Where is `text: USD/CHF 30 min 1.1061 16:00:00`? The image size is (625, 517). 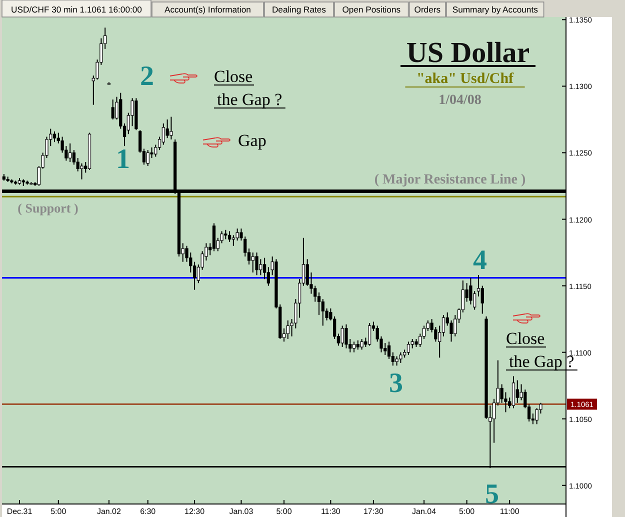 text: USD/CHF 30 min 1.1061 16:00:00 is located at coordinates (76, 9).